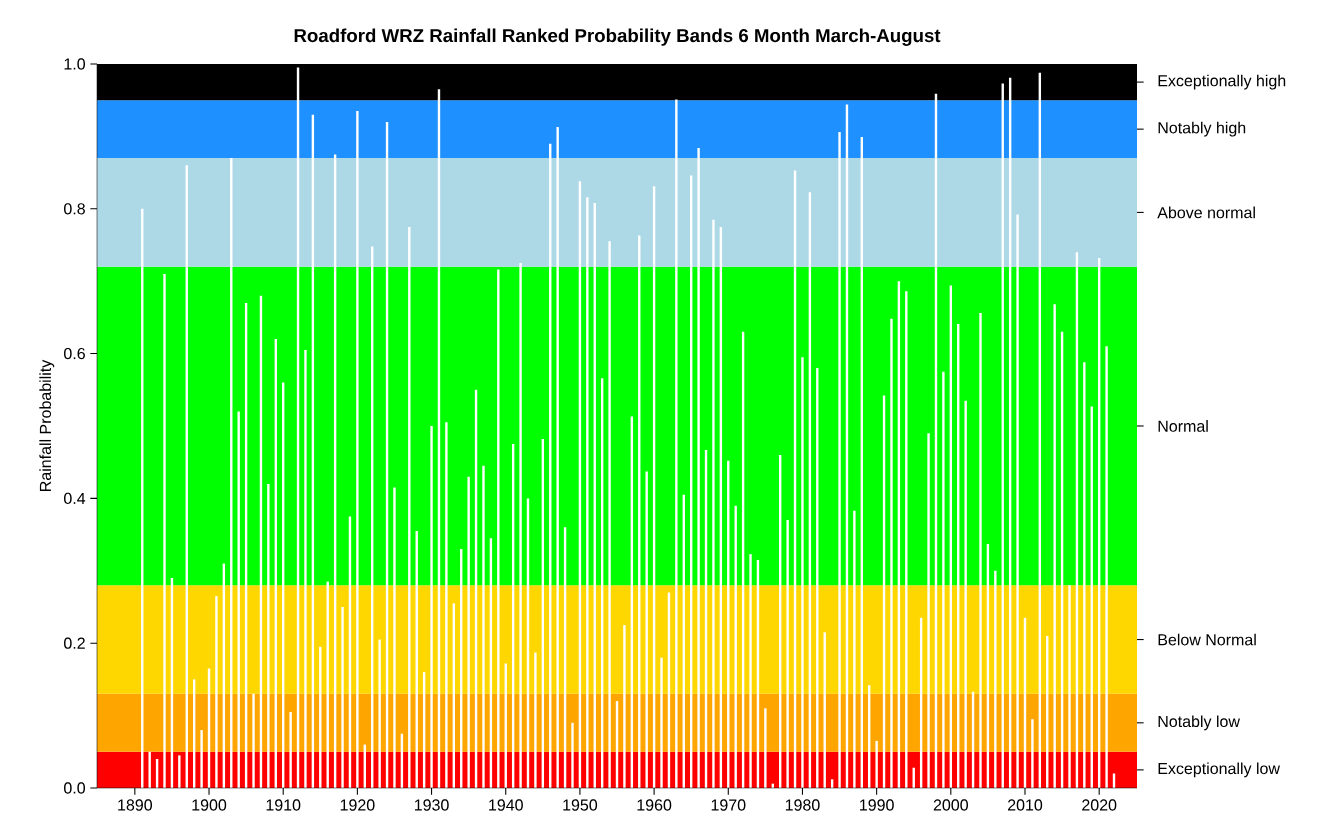 The image size is (1327, 834). Describe the element at coordinates (1219, 770) in the screenshot. I see `band-label: Exceptionally low` at that location.